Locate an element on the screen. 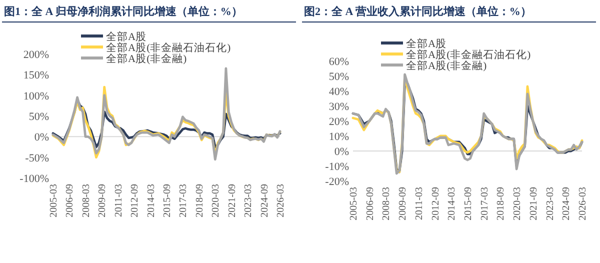 This screenshot has height=263, width=600. y-tick-label: 20% is located at coordinates (338, 122).